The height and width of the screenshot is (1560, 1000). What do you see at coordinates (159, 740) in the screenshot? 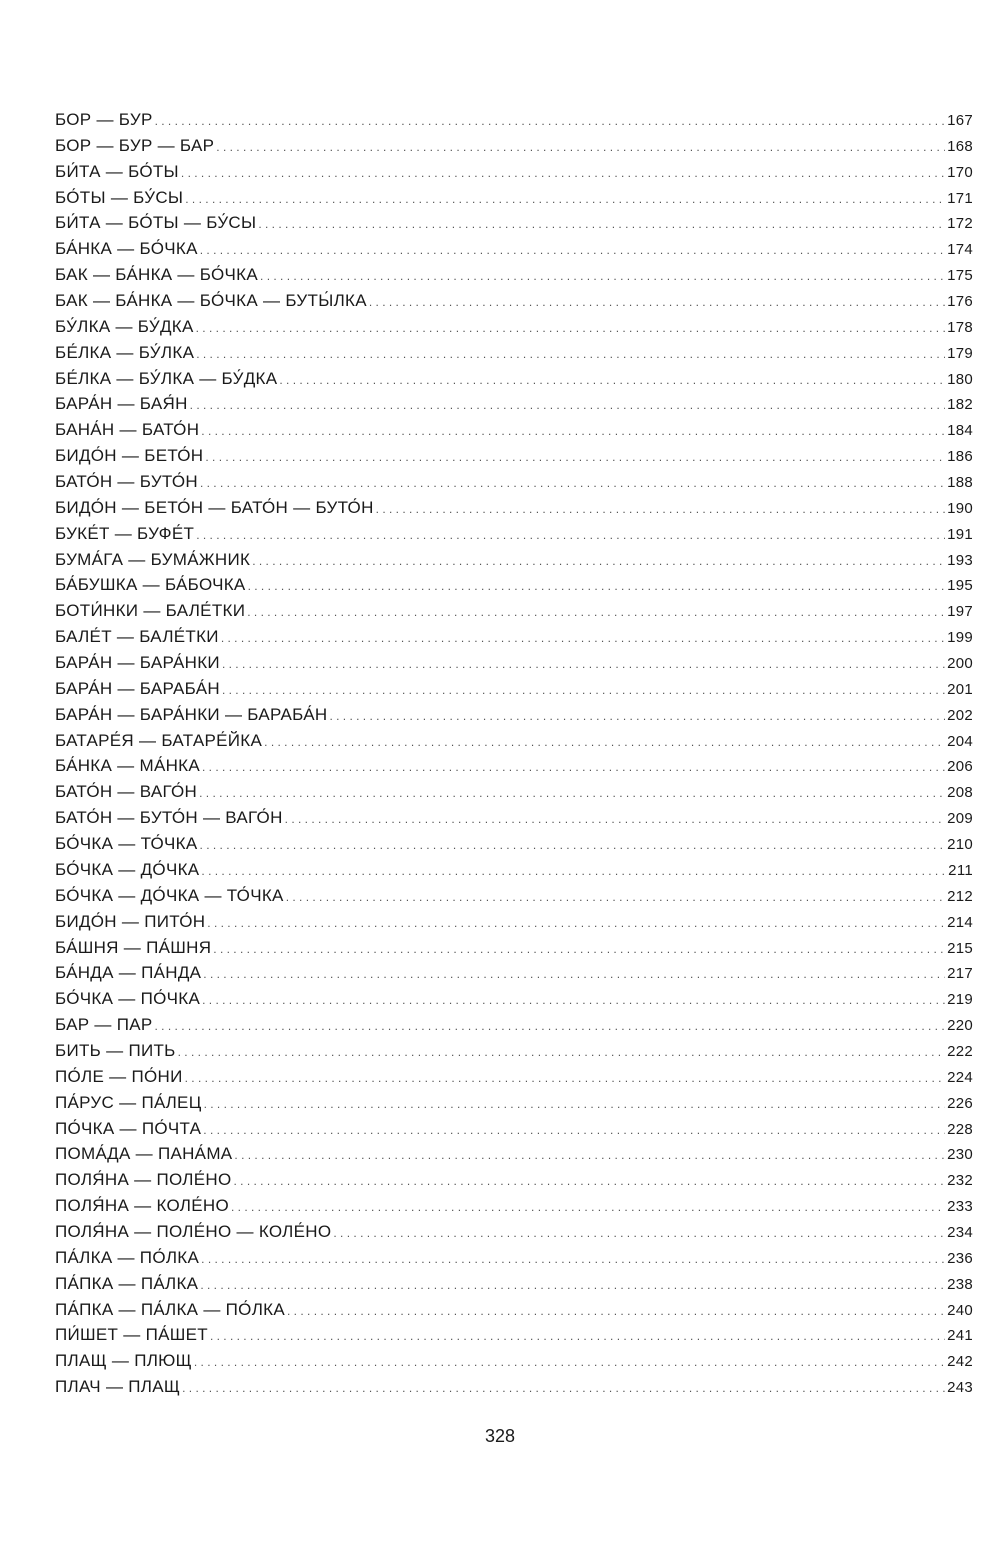
I see `toc-entry-title: БАТАРЕ́Я — БАТАРЕ́ЙКА` at bounding box center [159, 740].